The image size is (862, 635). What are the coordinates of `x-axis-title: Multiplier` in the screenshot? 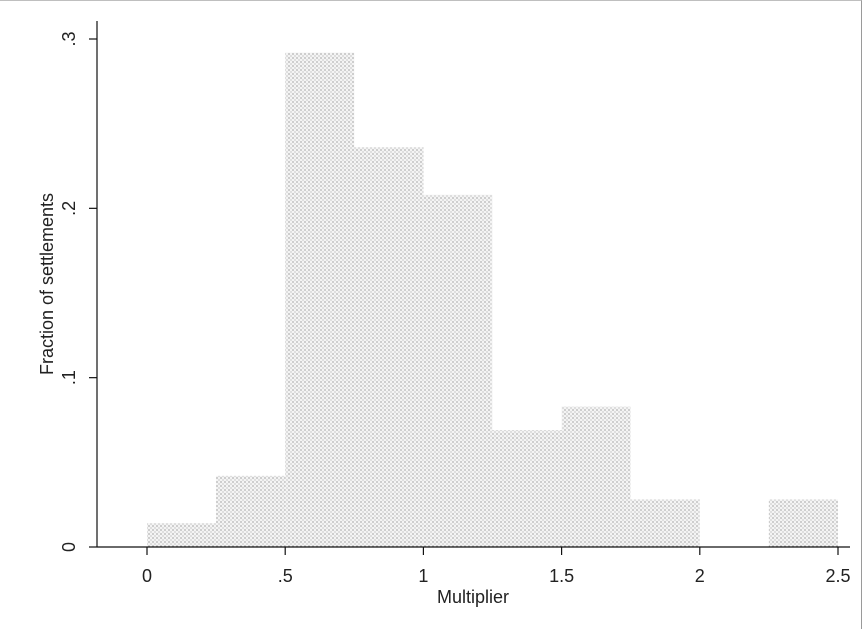 It's located at (473, 597).